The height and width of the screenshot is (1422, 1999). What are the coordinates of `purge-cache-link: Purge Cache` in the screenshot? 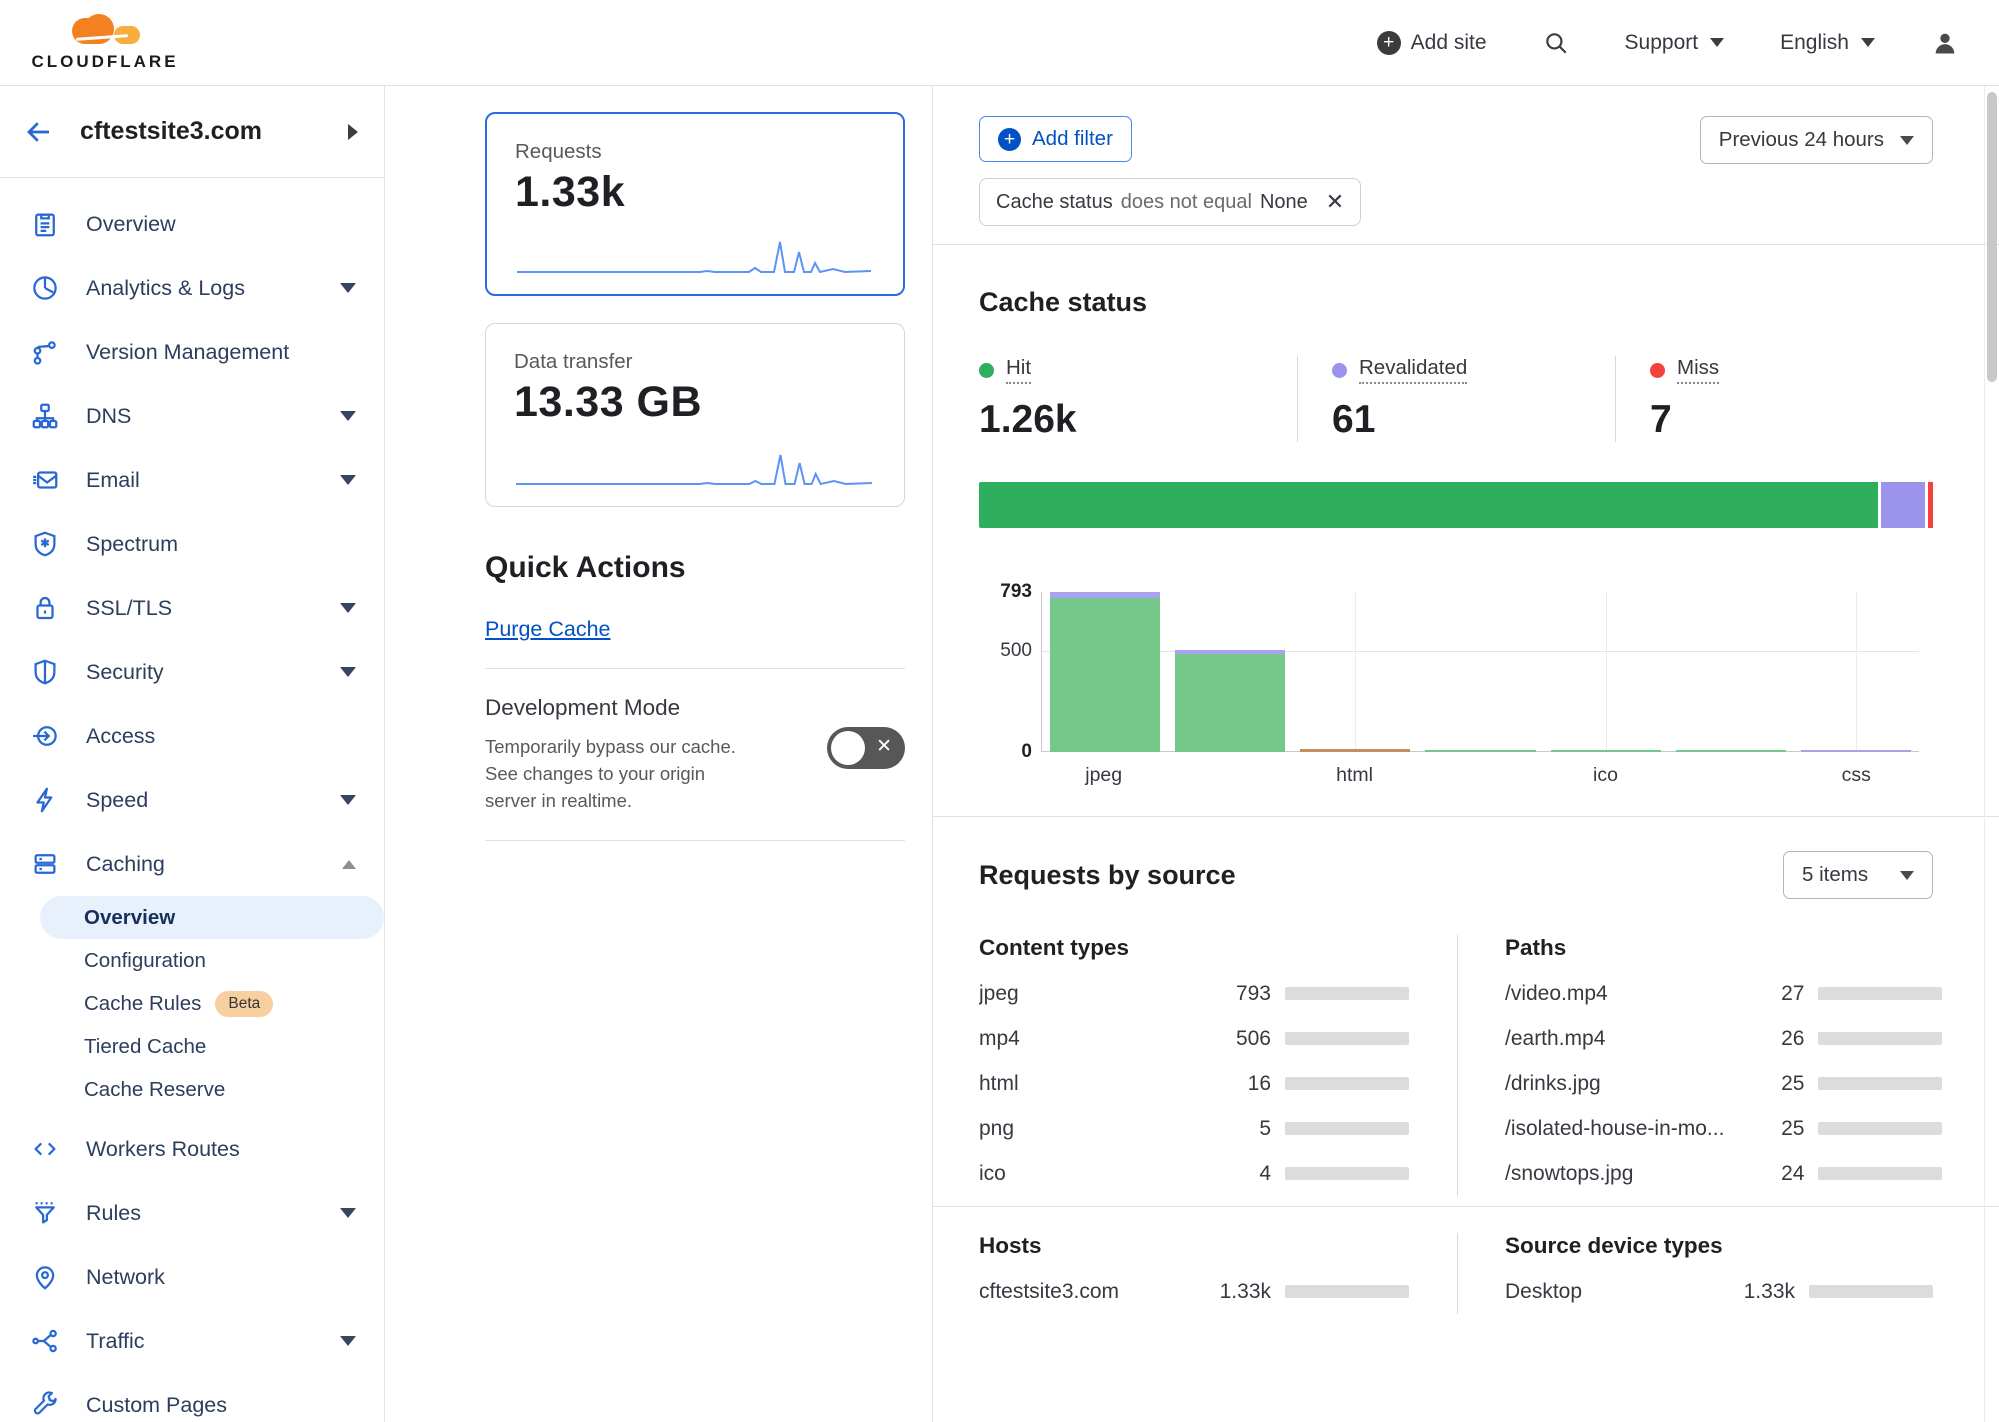 It's located at (548, 629).